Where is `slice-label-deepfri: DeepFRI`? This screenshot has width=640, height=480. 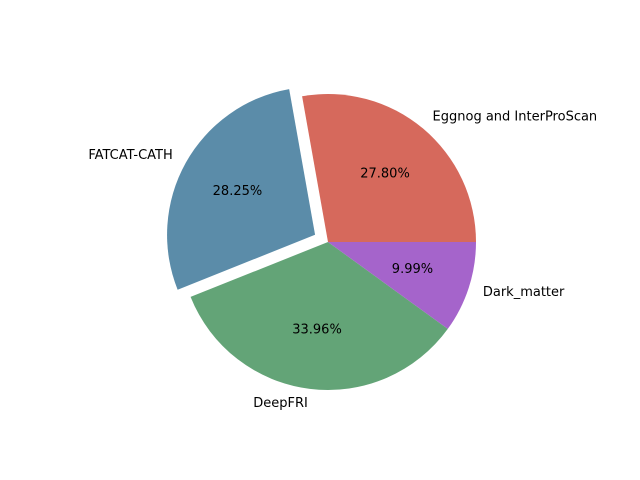 slice-label-deepfri: DeepFRI is located at coordinates (280, 403).